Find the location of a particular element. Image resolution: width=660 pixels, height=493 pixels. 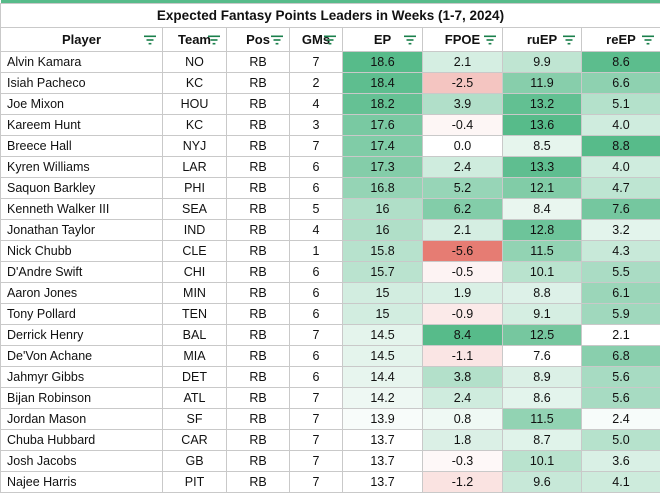

cell-ep: 17.4 is located at coordinates (383, 145).